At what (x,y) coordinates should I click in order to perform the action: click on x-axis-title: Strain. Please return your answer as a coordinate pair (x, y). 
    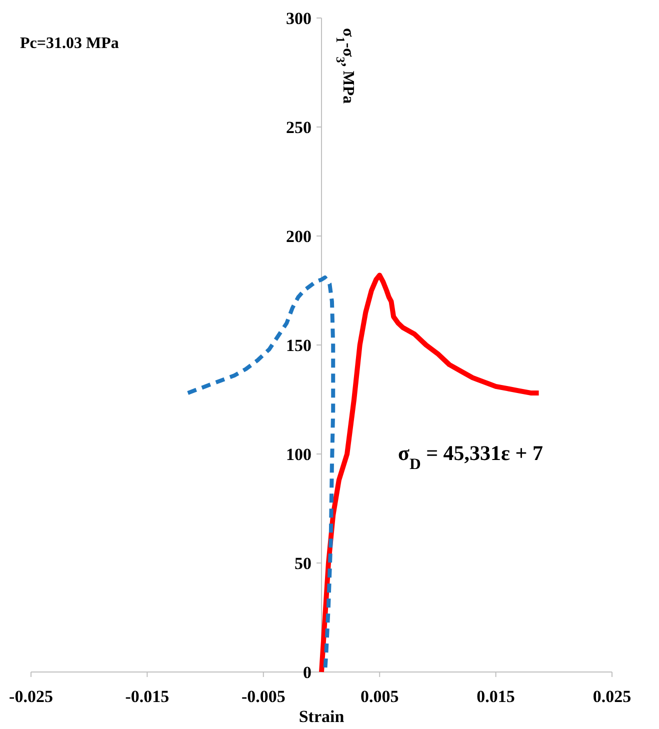
    Looking at the image, I should click on (321, 716).